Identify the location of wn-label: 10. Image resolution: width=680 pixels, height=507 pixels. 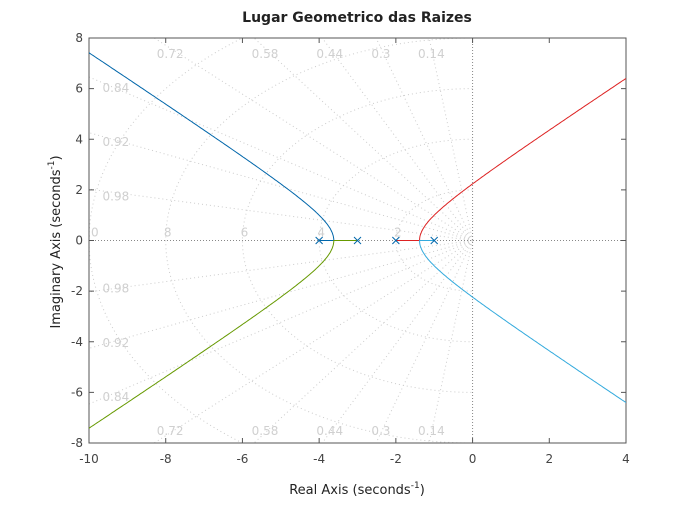
(90, 233).